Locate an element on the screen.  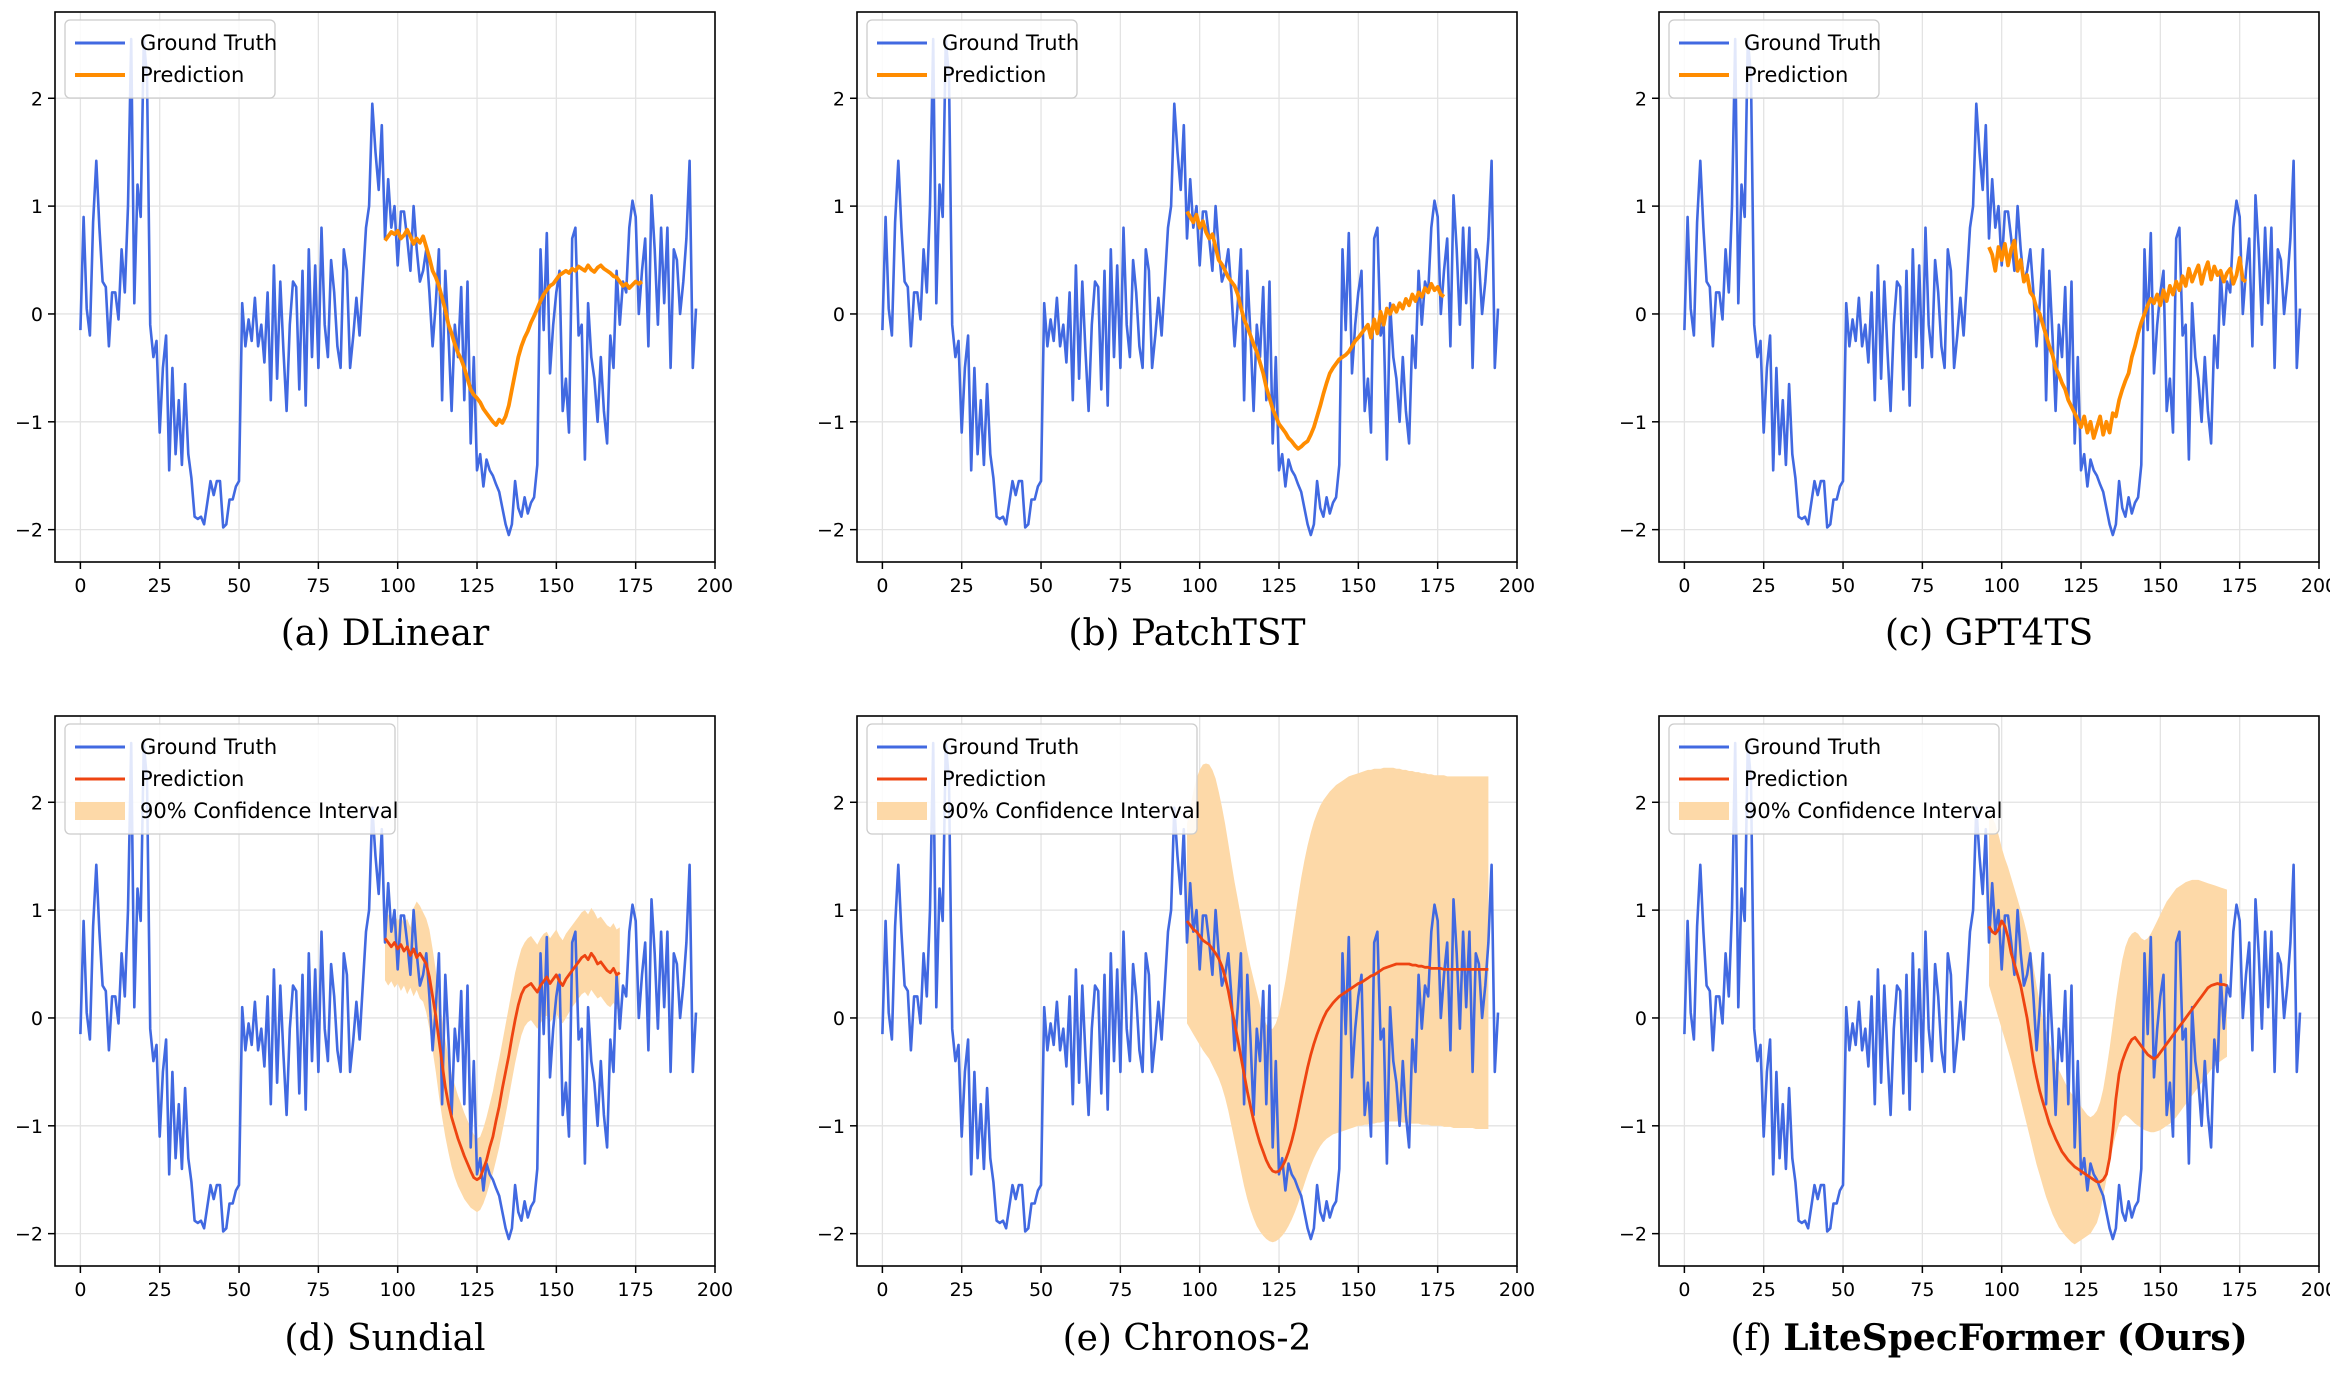
panel-caption: (a) DLinear is located at coordinates (385, 633).